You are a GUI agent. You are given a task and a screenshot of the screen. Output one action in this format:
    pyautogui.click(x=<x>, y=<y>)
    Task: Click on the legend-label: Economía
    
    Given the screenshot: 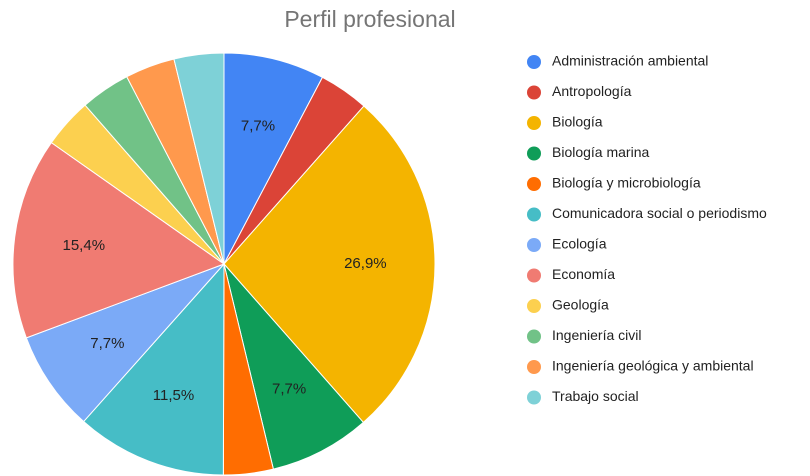 What is the action you would take?
    pyautogui.click(x=583, y=274)
    